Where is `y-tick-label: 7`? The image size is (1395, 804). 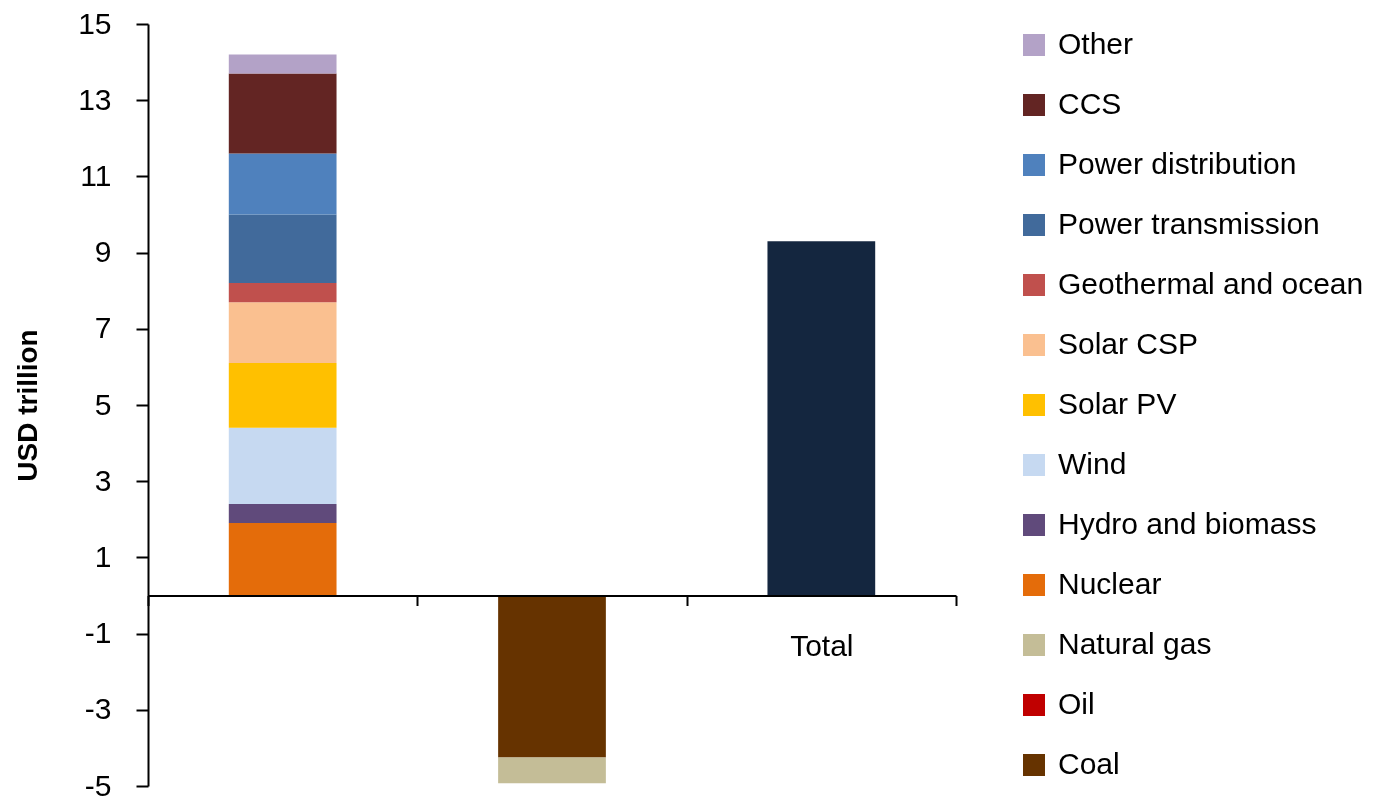
y-tick-label: 7 is located at coordinates (103, 328).